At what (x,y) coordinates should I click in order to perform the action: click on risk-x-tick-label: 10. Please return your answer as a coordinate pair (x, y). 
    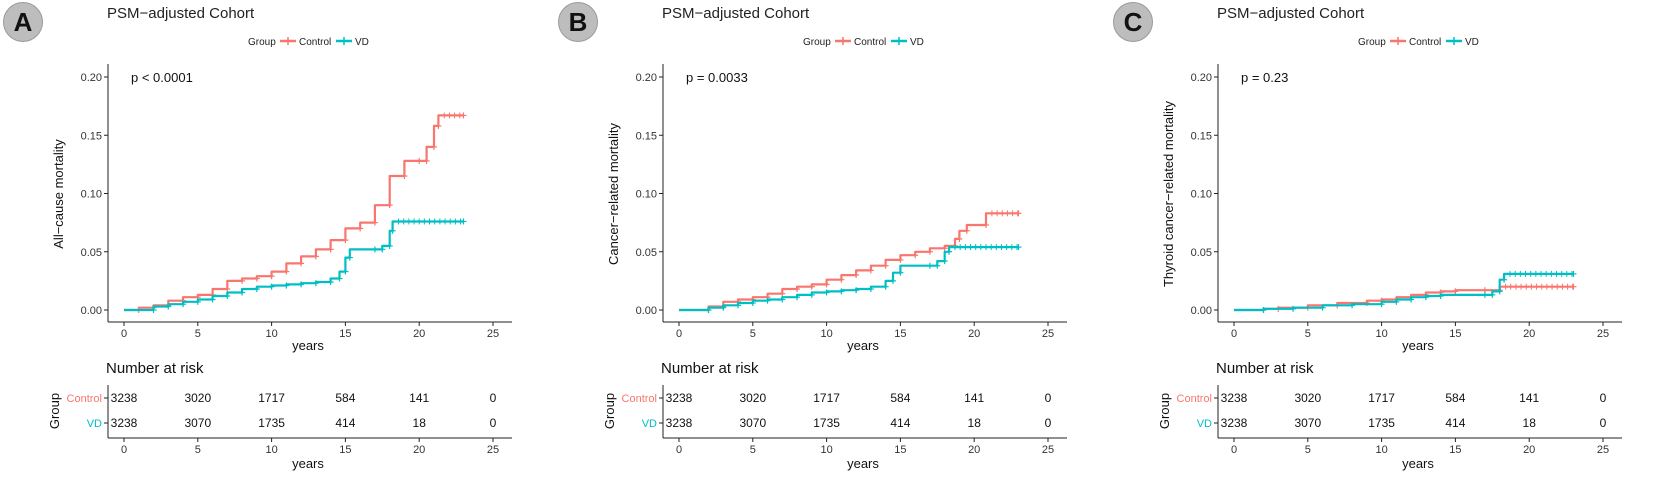
    Looking at the image, I should click on (271, 450).